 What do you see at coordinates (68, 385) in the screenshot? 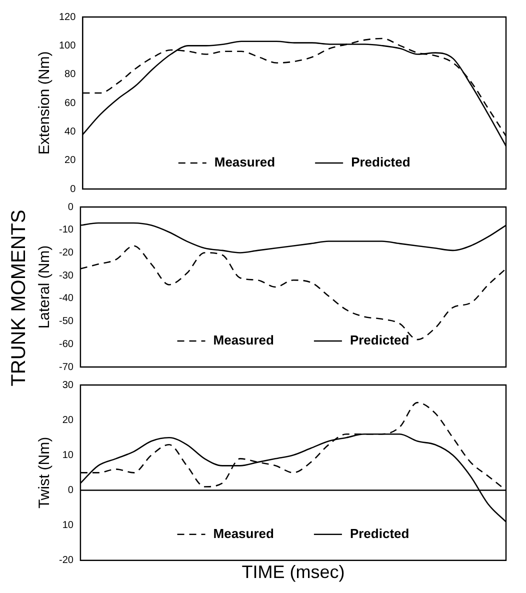
I see `y-tick-label: 30` at bounding box center [68, 385].